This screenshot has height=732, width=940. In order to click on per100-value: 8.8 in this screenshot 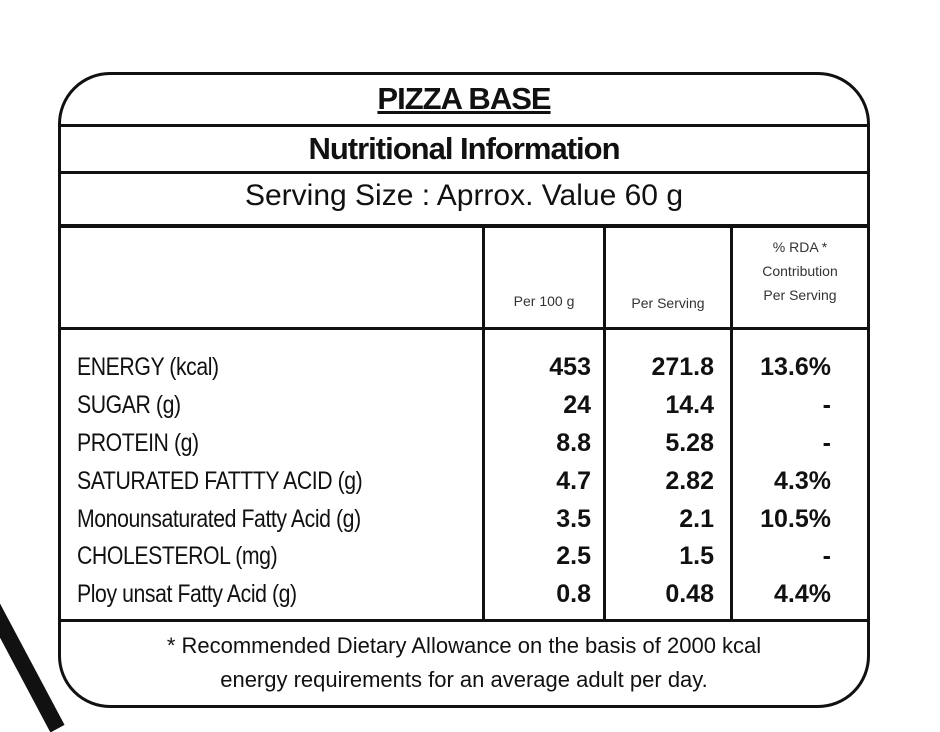, I will do `click(573, 443)`.